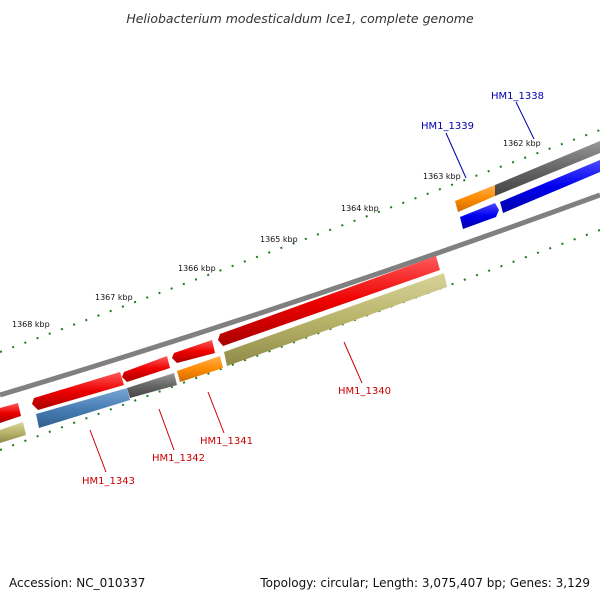 The height and width of the screenshot is (600, 600). What do you see at coordinates (479, 216) in the screenshot?
I see `gene-feature-blue-small` at bounding box center [479, 216].